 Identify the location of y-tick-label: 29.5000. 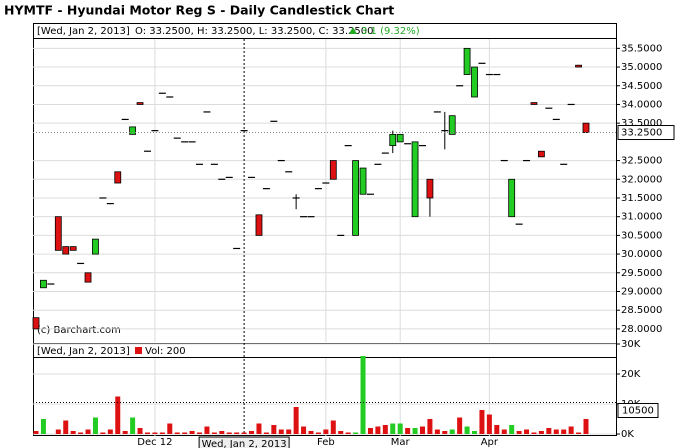
(641, 273).